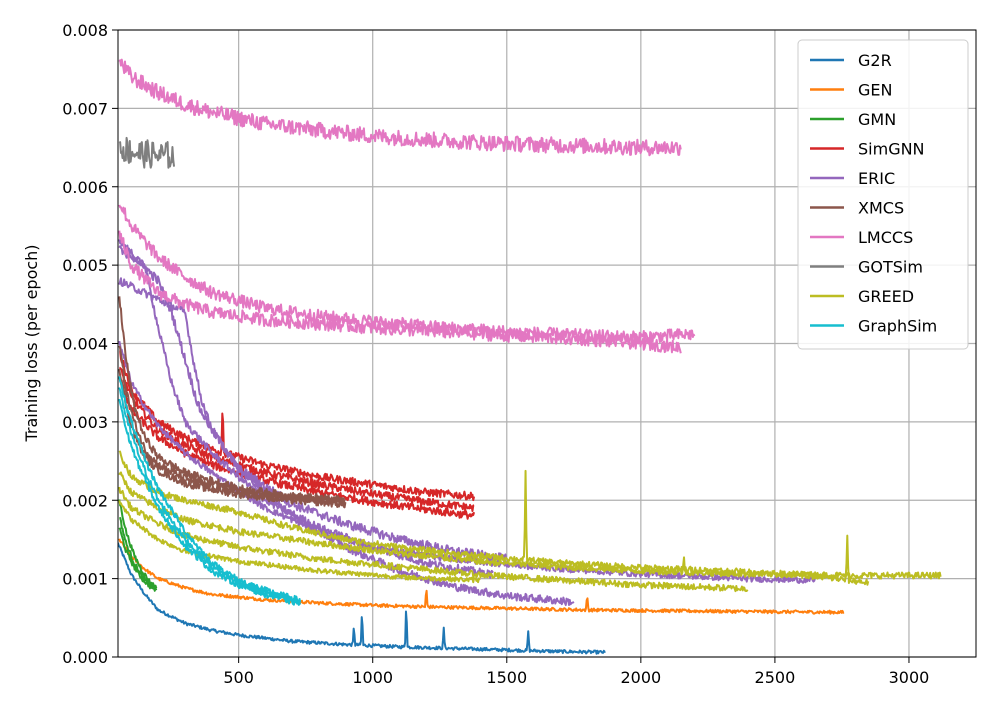 This screenshot has height=712, width=997. Describe the element at coordinates (85, 579) in the screenshot. I see `y-tick-label: 0.001` at that location.